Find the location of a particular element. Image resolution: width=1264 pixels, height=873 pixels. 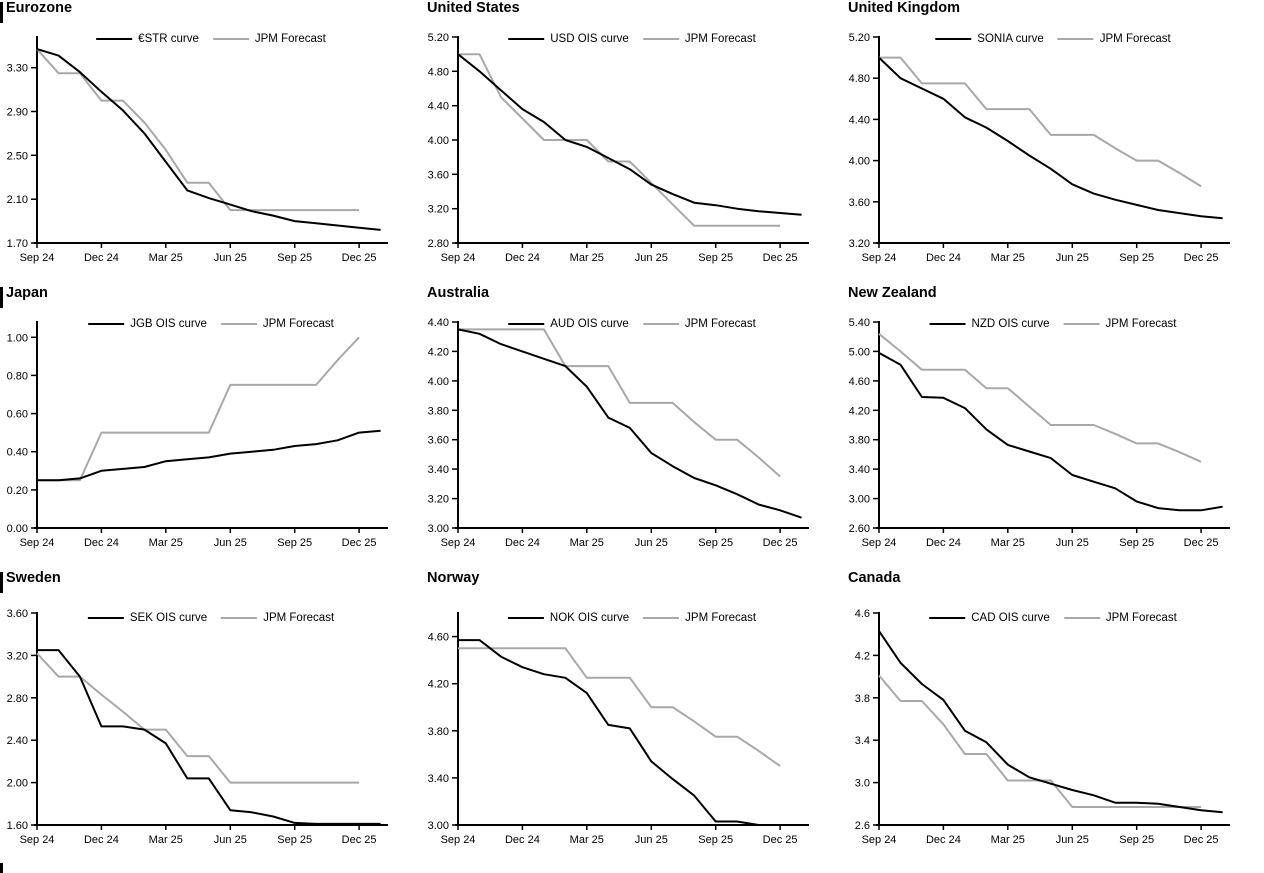

chart-legend: SEK OIS curve JPM Forecast is located at coordinates (211, 618).